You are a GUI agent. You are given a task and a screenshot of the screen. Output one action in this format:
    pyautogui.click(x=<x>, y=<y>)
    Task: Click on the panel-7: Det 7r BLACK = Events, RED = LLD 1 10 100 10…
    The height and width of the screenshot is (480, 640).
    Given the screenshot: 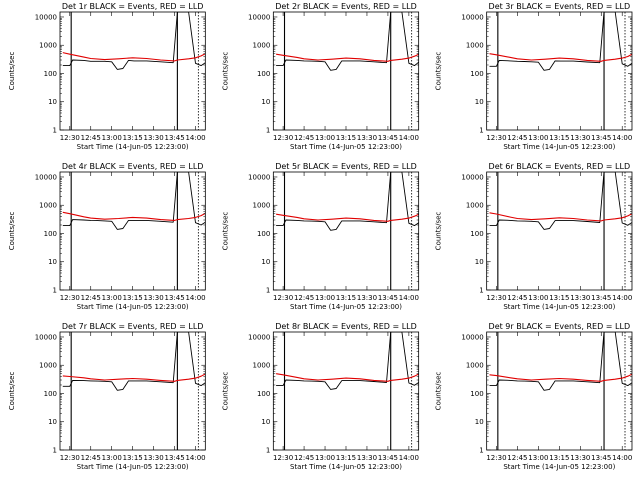 What is the action you would take?
    pyautogui.click(x=107, y=396)
    